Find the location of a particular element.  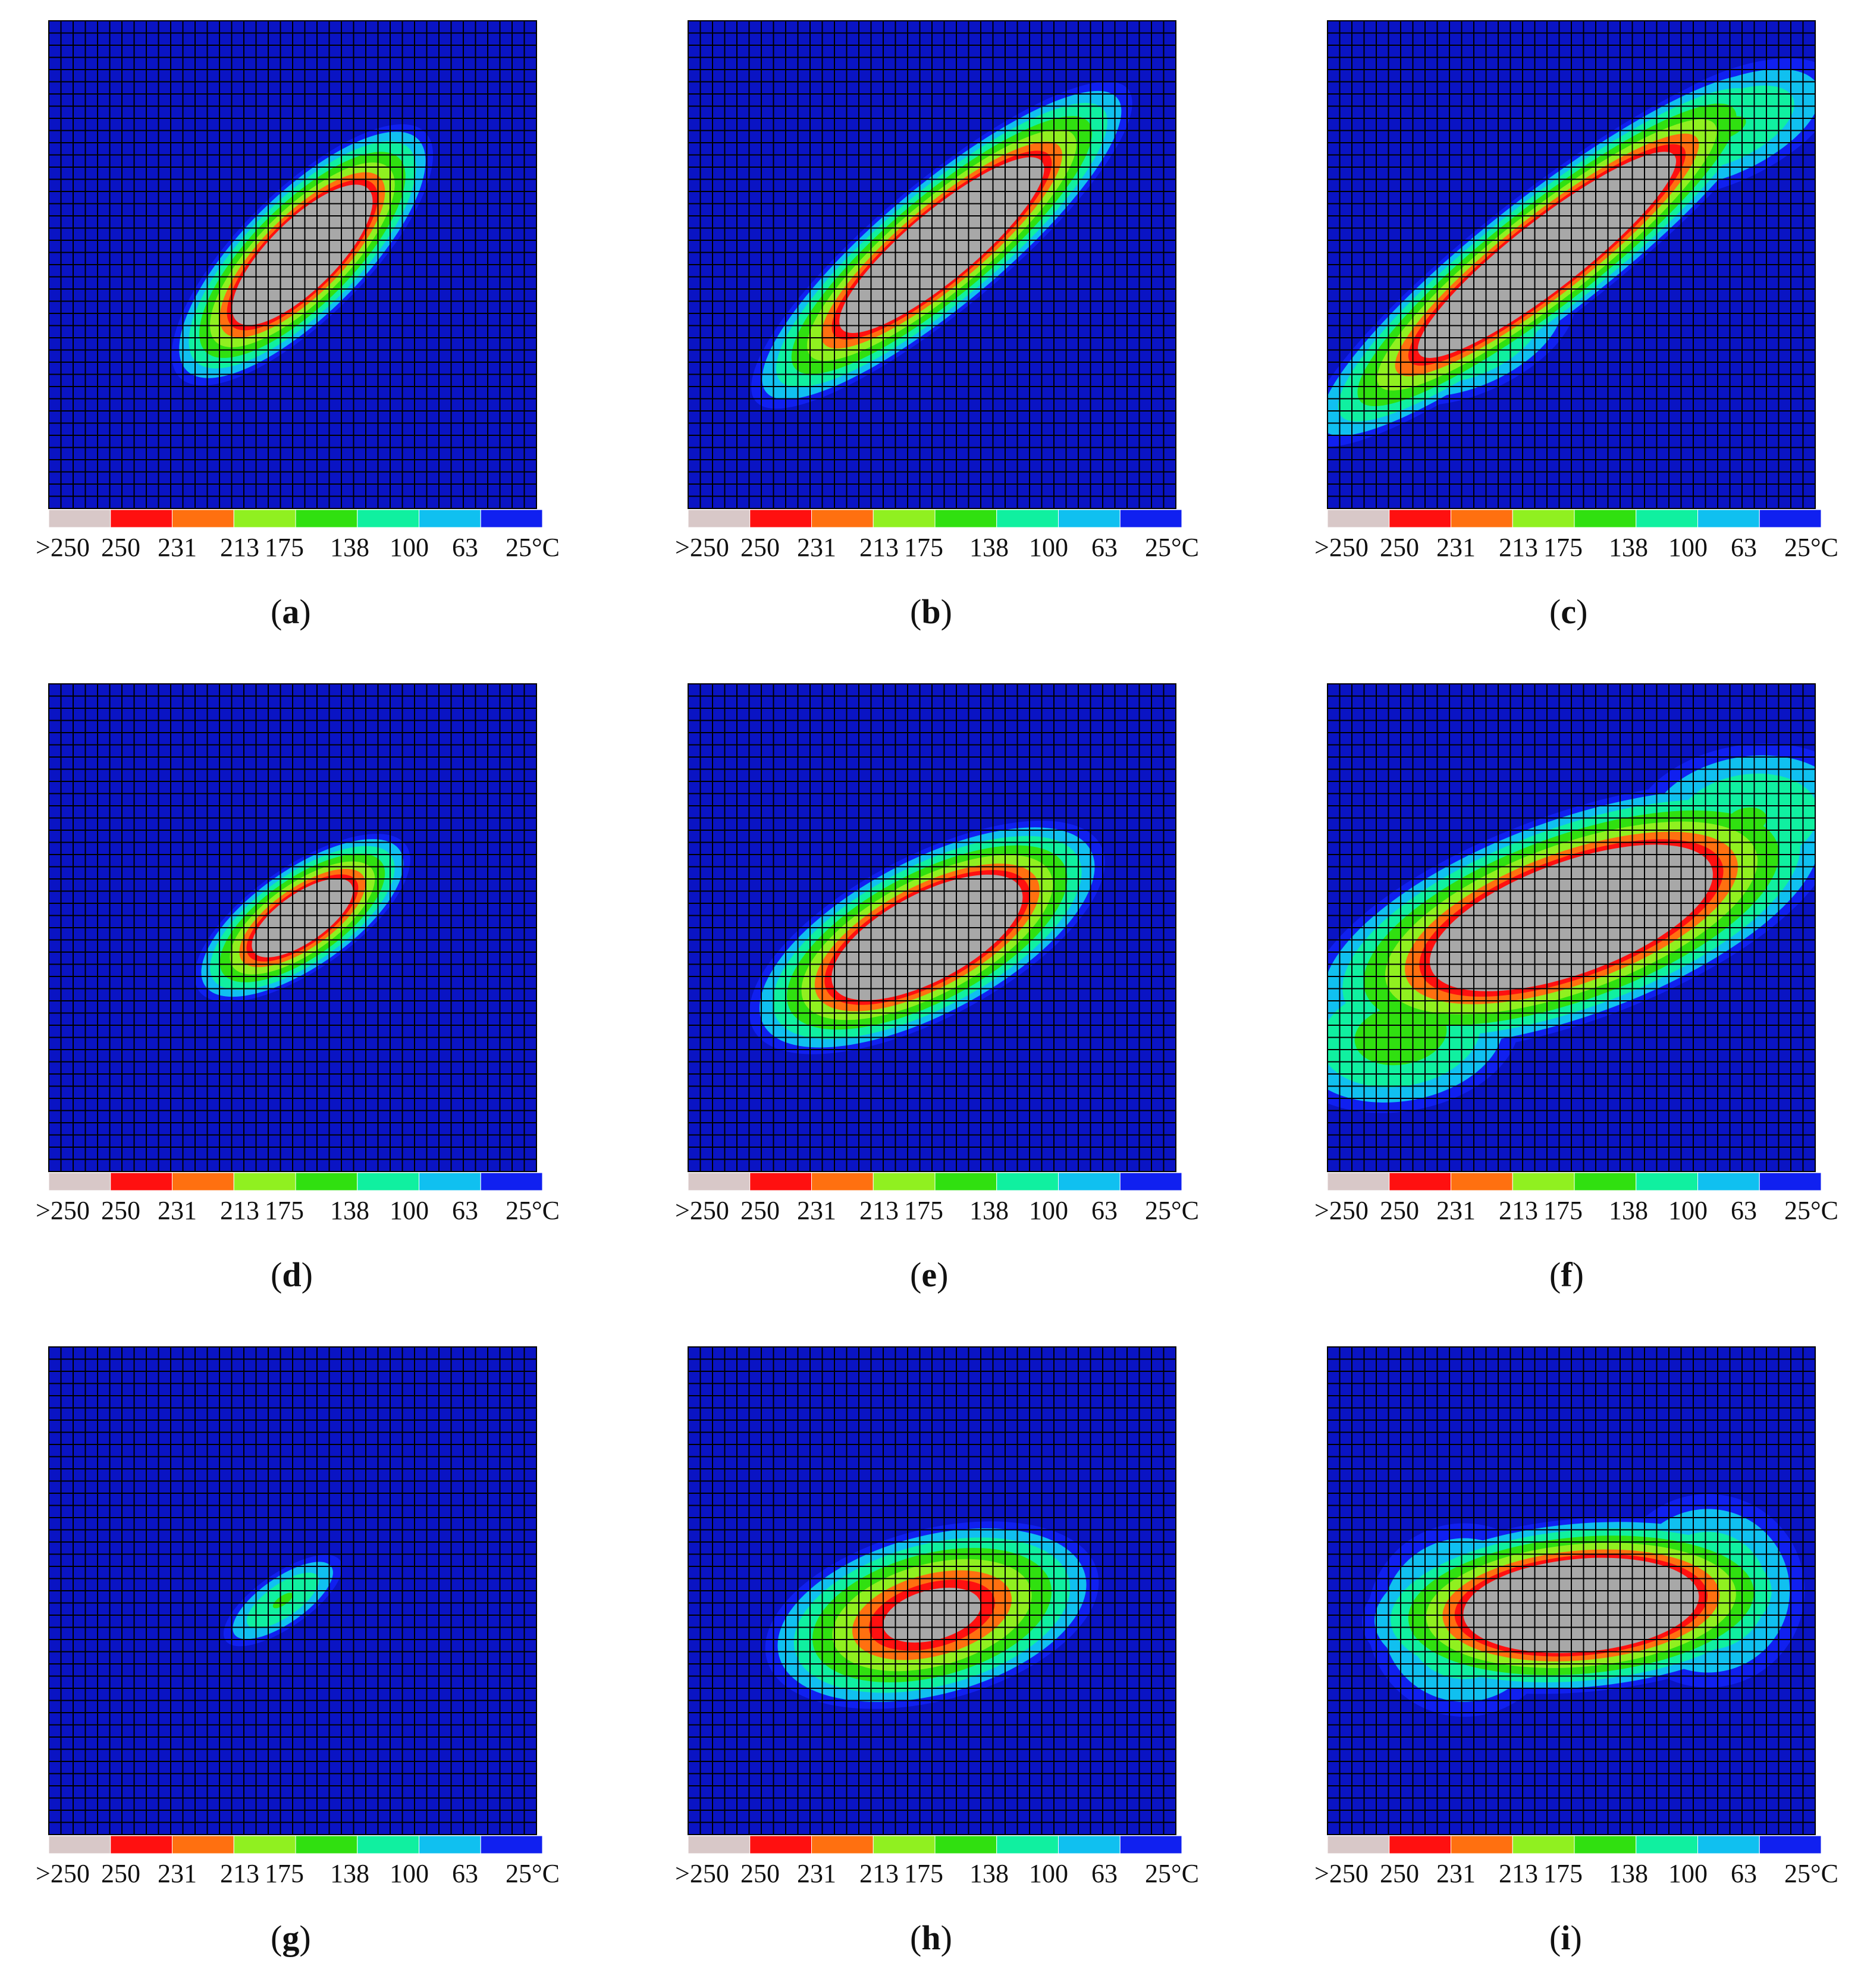

panel-caption: (b) is located at coordinates (931, 612).